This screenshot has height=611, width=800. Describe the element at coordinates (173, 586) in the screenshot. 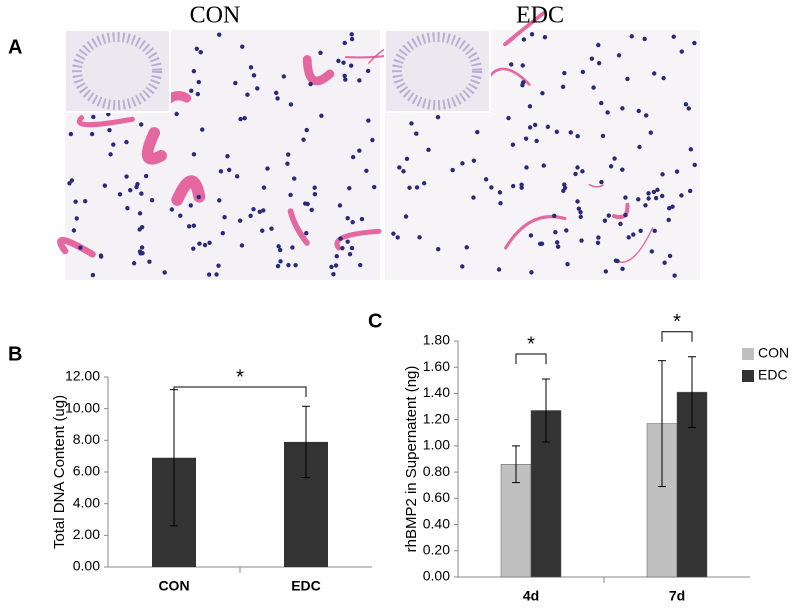

I see `x-tick-label: CON` at that location.